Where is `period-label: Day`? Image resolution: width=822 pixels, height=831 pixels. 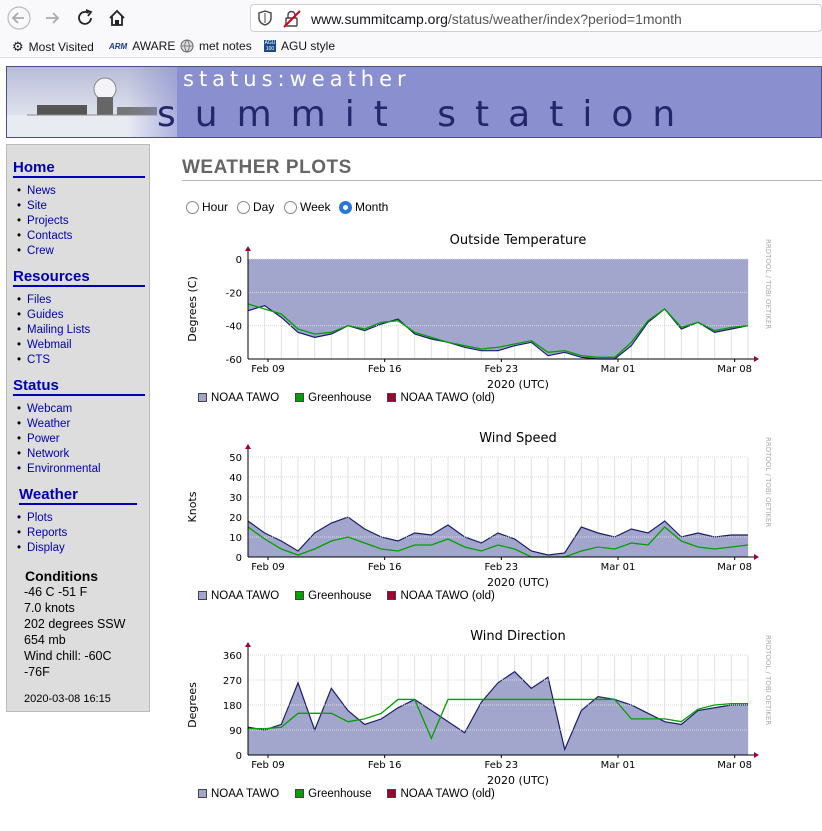 period-label: Day is located at coordinates (264, 207).